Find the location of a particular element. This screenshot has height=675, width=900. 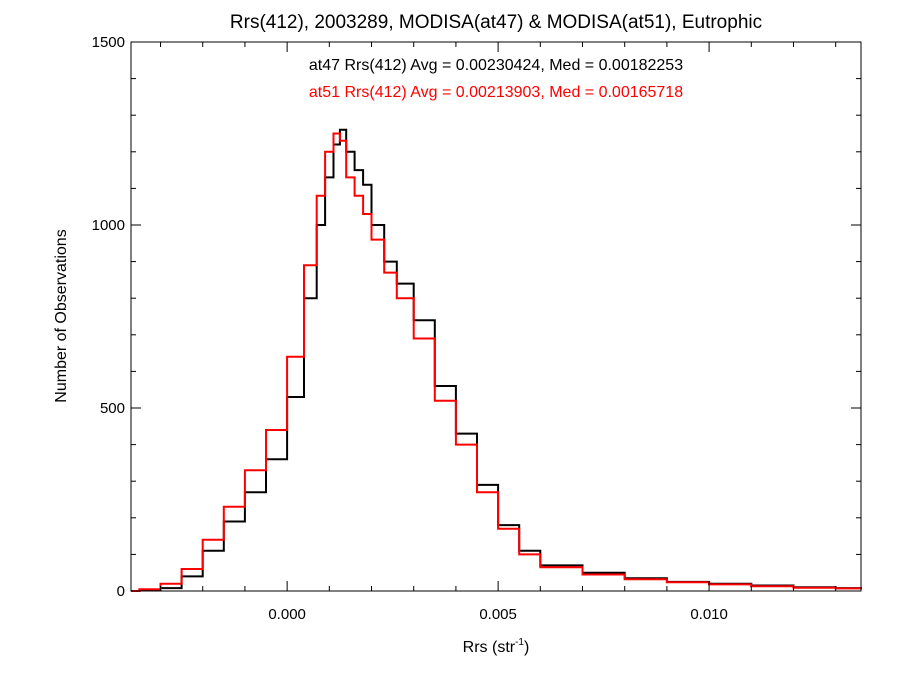

y-tick-label: 0 is located at coordinates (121, 591).